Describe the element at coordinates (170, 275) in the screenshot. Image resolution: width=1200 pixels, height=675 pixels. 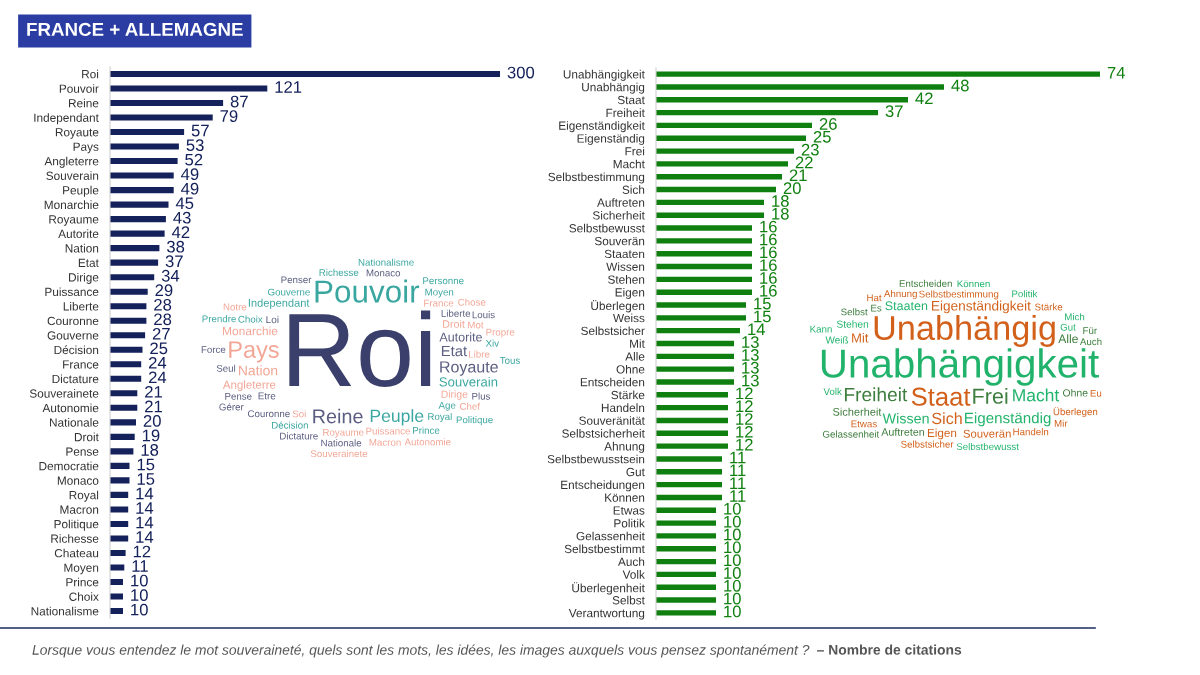
I see `data-label: 34` at that location.